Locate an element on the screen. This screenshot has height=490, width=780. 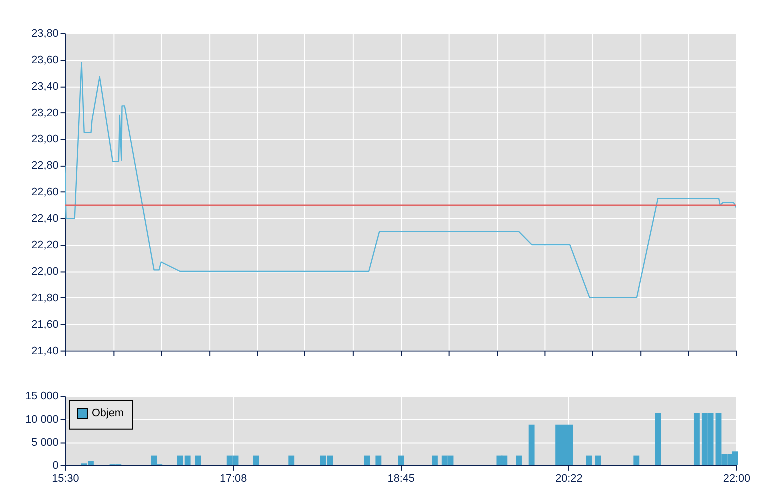
y-tick-label: 21,40 is located at coordinates (45, 351).